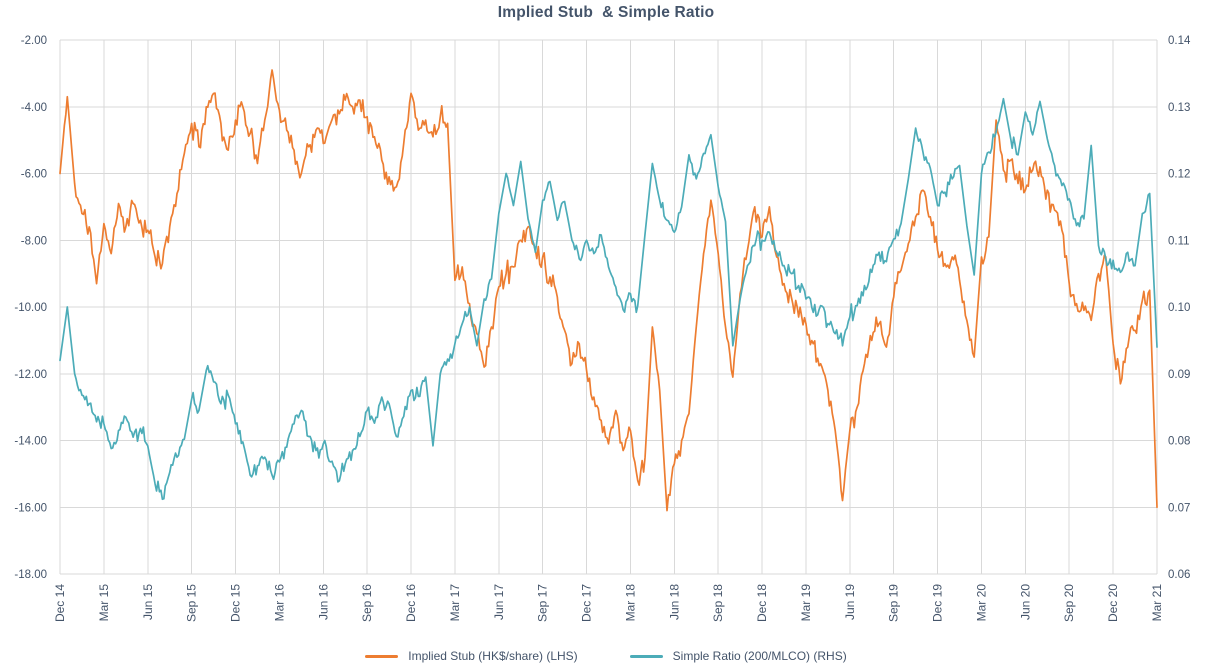 The width and height of the screenshot is (1212, 669). I want to click on x-tick-label: Jun 15, so click(148, 602).